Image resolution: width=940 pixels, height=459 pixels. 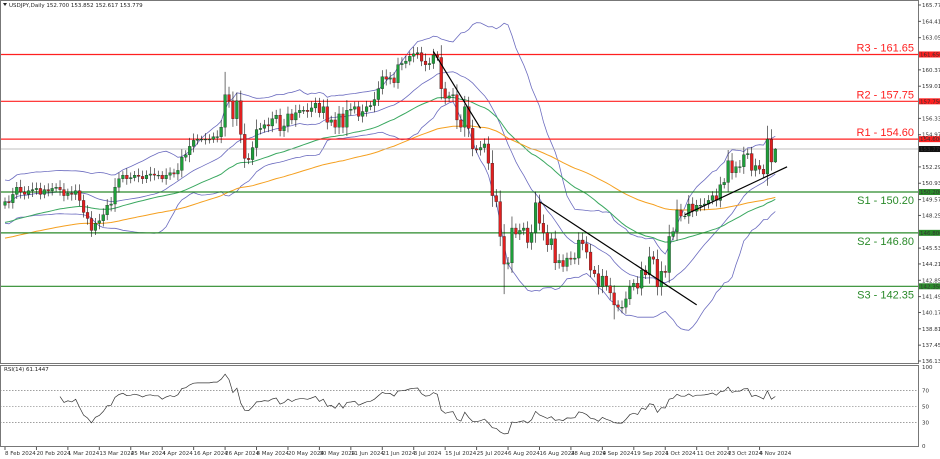 What do you see at coordinates (931, 313) in the screenshot?
I see `y-tick-label: 140.170` at bounding box center [931, 313].